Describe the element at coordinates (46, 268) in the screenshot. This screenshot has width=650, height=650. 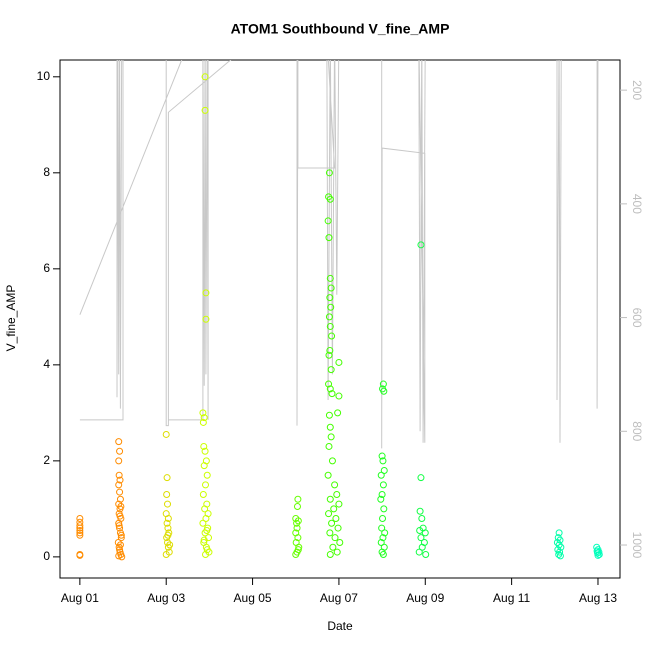
I see `y-tick-label: 6` at that location.